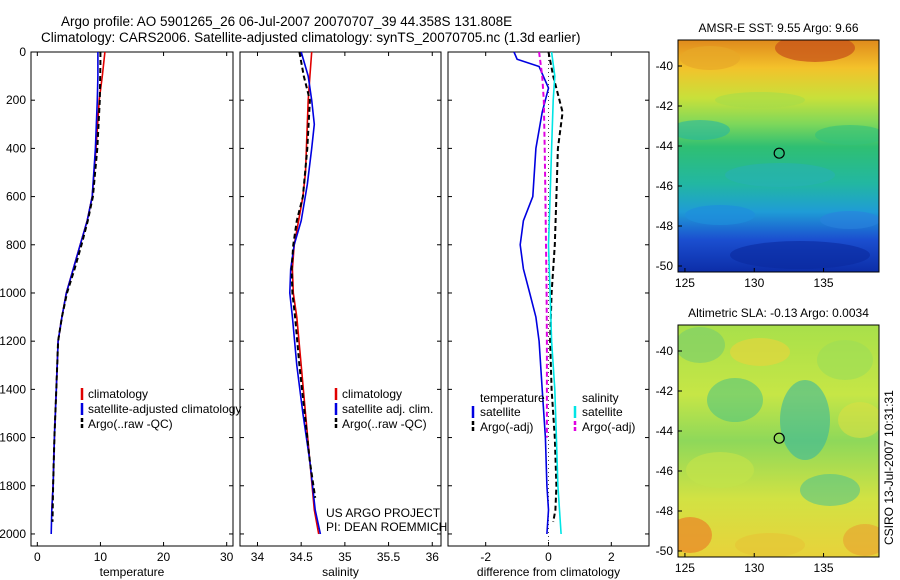  I want to click on sst-map, so click(778, 156).